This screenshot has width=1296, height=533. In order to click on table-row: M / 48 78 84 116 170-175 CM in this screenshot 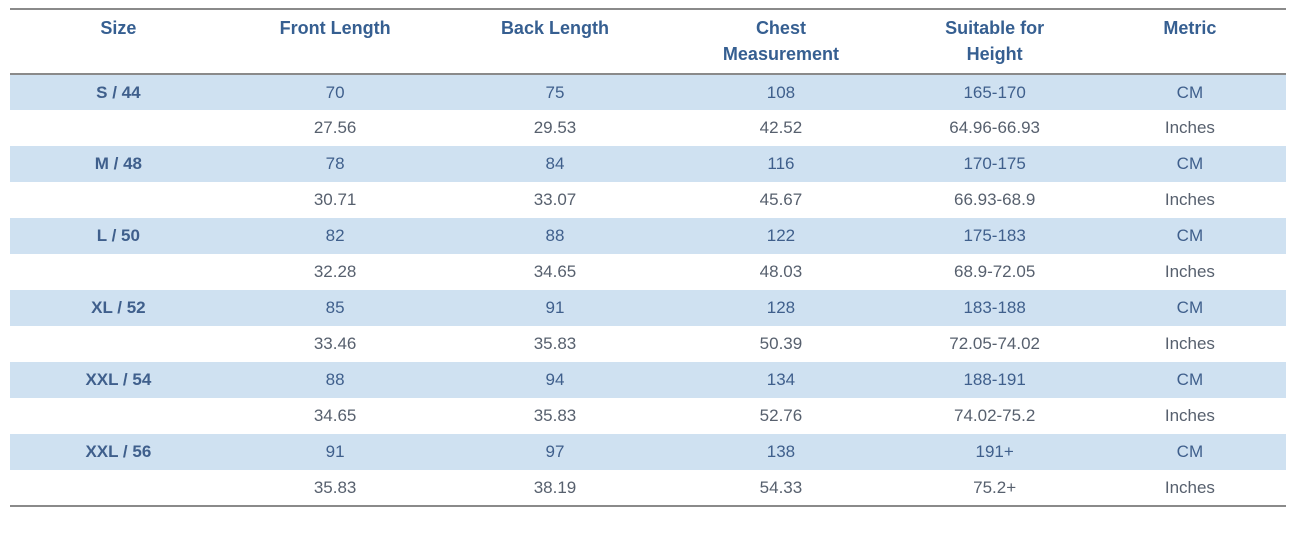, I will do `click(648, 164)`.